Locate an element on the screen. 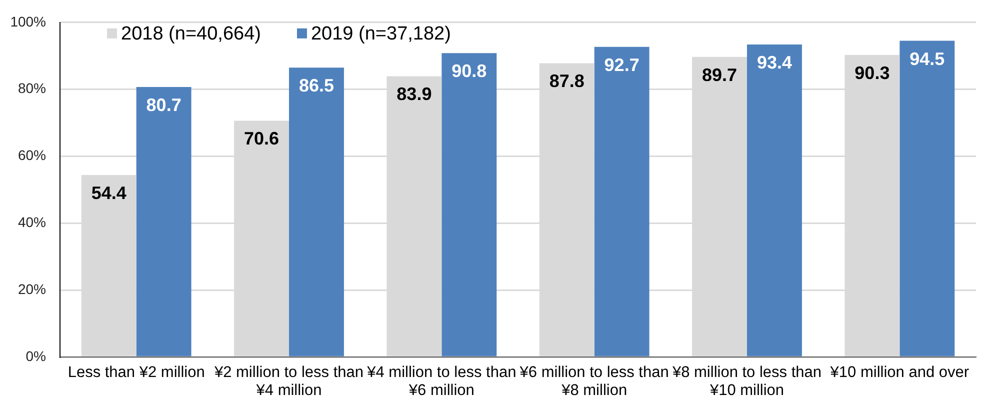 Image resolution: width=982 pixels, height=403 pixels. data-label: 93.4 is located at coordinates (774, 62).